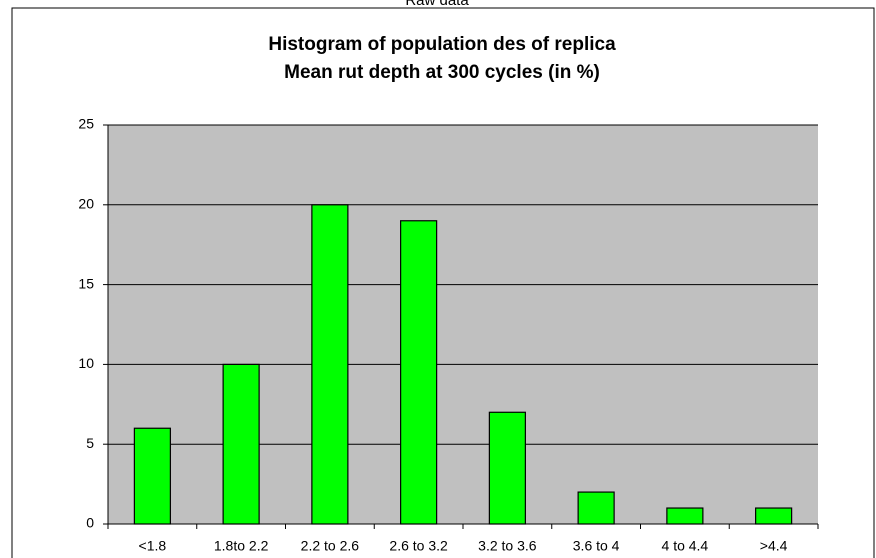 This screenshot has width=876, height=558. I want to click on y-tick-label: 25, so click(86, 124).